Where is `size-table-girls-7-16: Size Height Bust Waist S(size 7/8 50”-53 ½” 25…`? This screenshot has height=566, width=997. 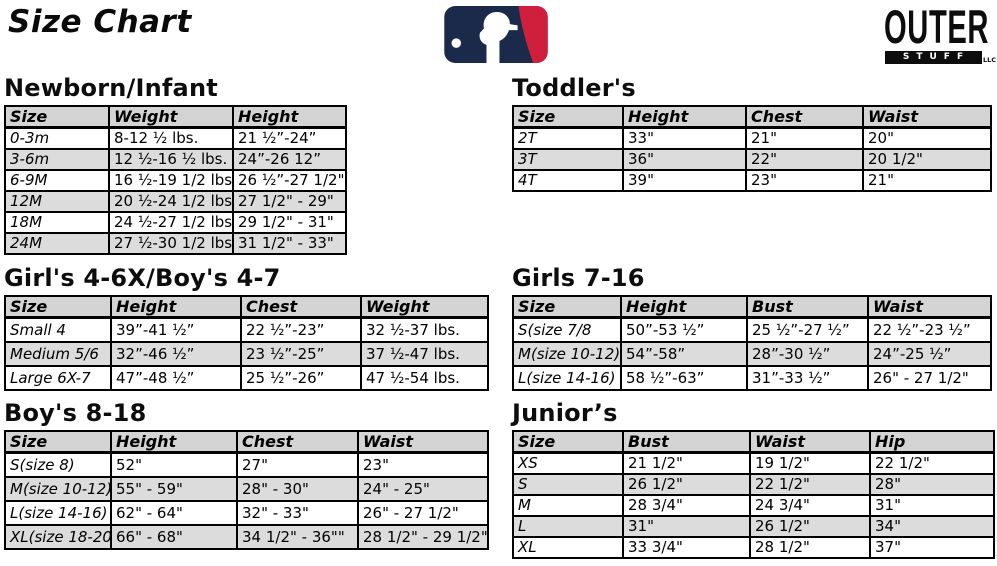 size-table-girls-7-16: Size Height Bust Waist S(size 7/8 50”-53 ½” 25… is located at coordinates (752, 343).